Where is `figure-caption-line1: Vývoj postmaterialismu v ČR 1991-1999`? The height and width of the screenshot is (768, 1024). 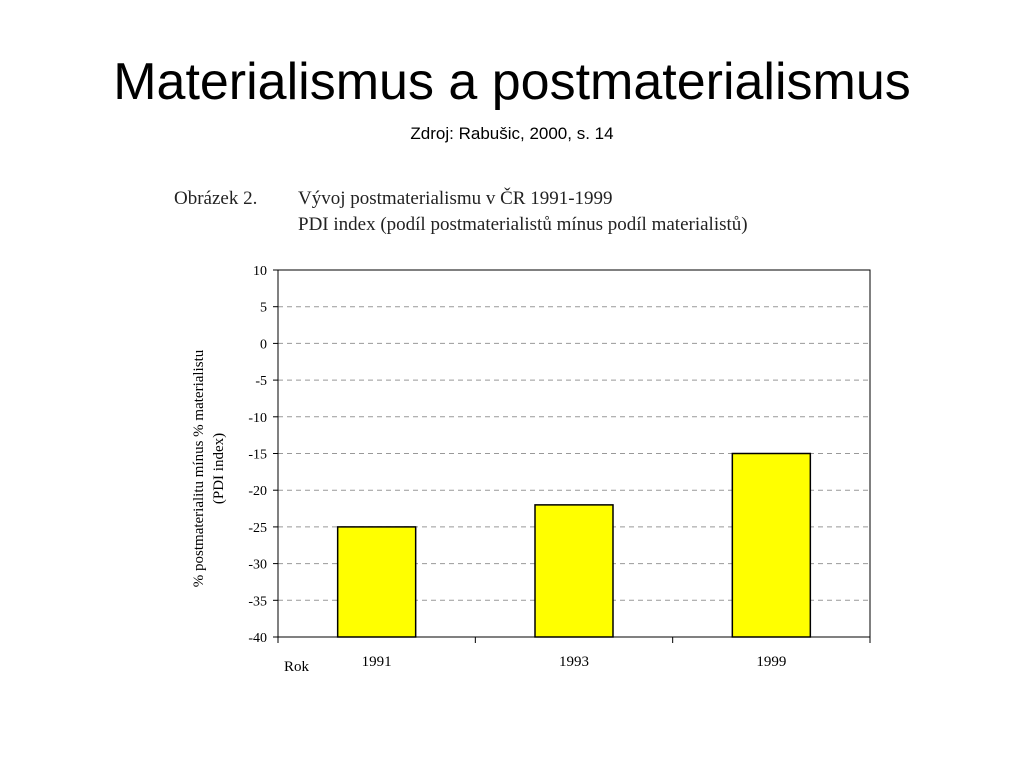
figure-caption-line1: Vývoj postmaterialismu v ČR 1991-1999 is located at coordinates (455, 198).